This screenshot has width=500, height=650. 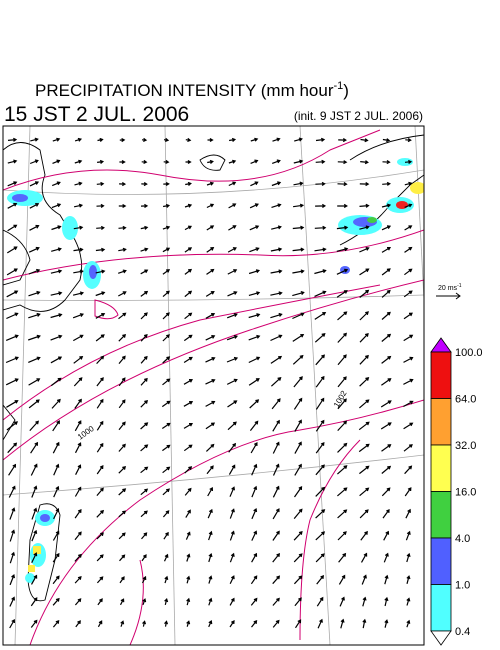 I want to click on title-text: PRECIPITATION INTENSITY (mm hour, so click(x=184, y=90).